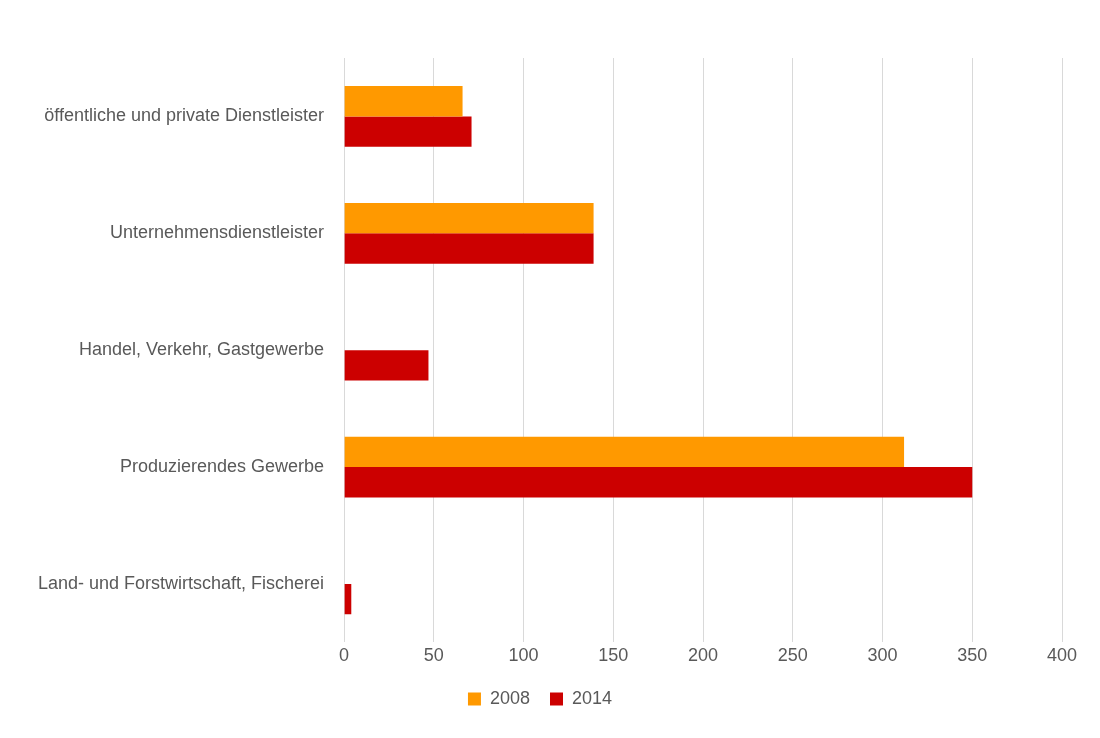 The height and width of the screenshot is (738, 1100). I want to click on legend-label: 2008, so click(509, 697).